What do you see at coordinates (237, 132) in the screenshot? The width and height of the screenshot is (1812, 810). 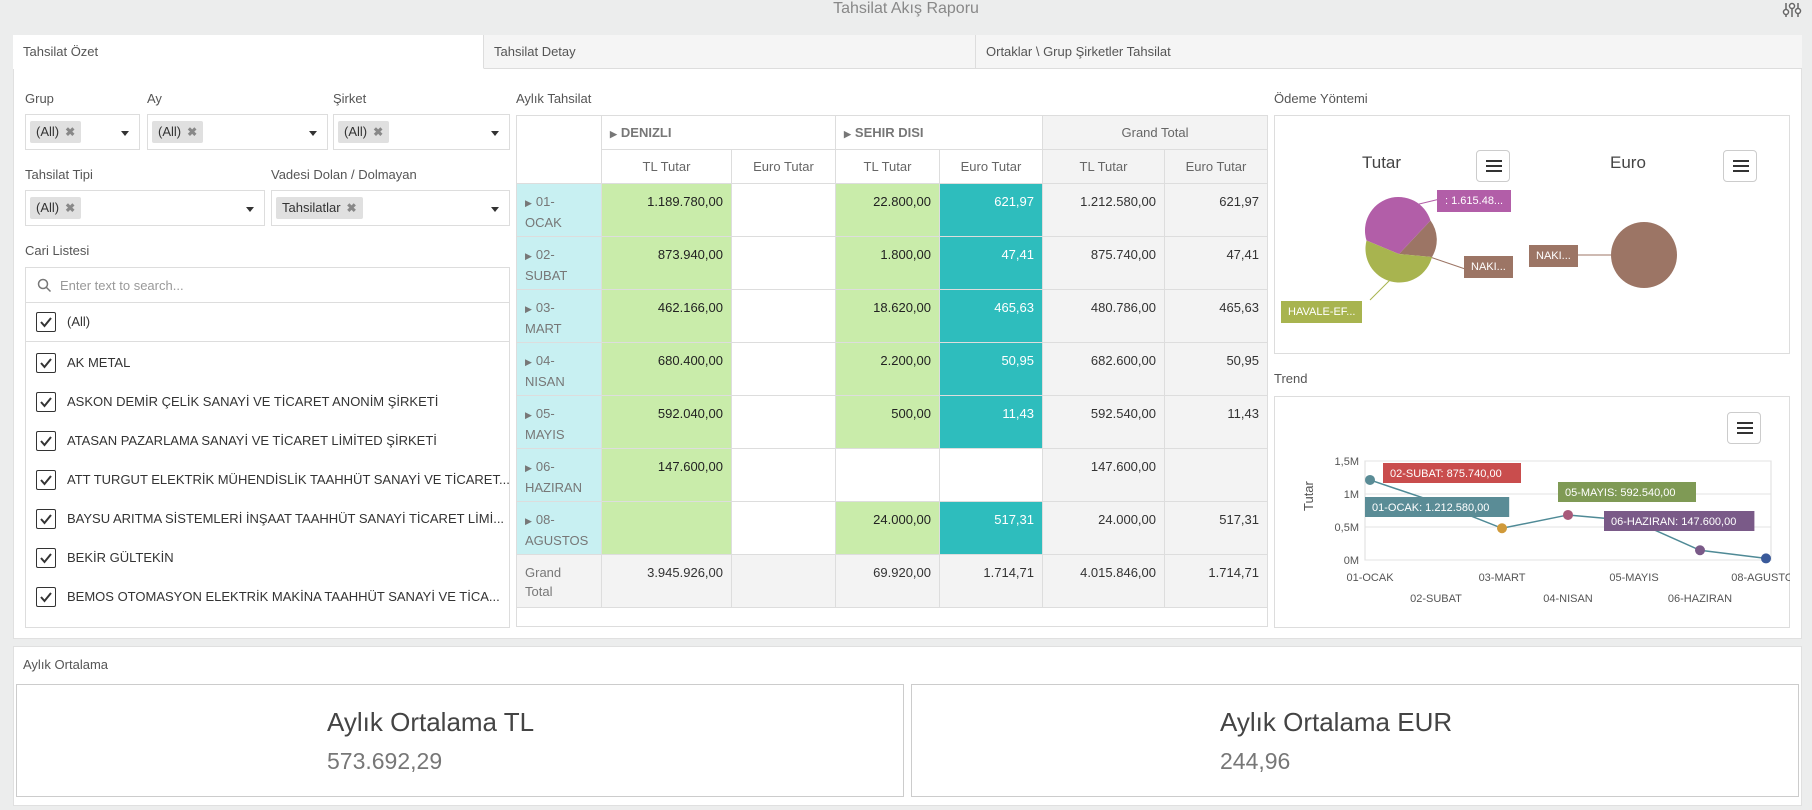 I see `ay-select: (All) ✖` at bounding box center [237, 132].